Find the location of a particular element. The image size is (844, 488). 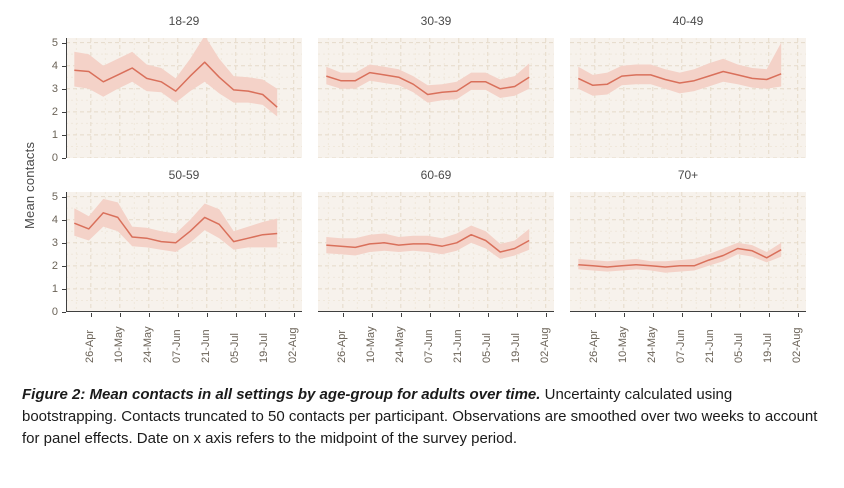

facet-title: 18-29 is located at coordinates (184, 21).